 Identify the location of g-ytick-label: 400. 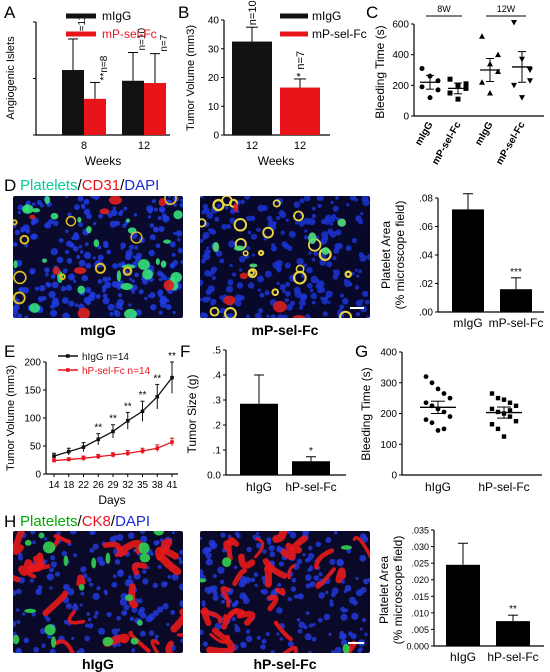
(388, 353).